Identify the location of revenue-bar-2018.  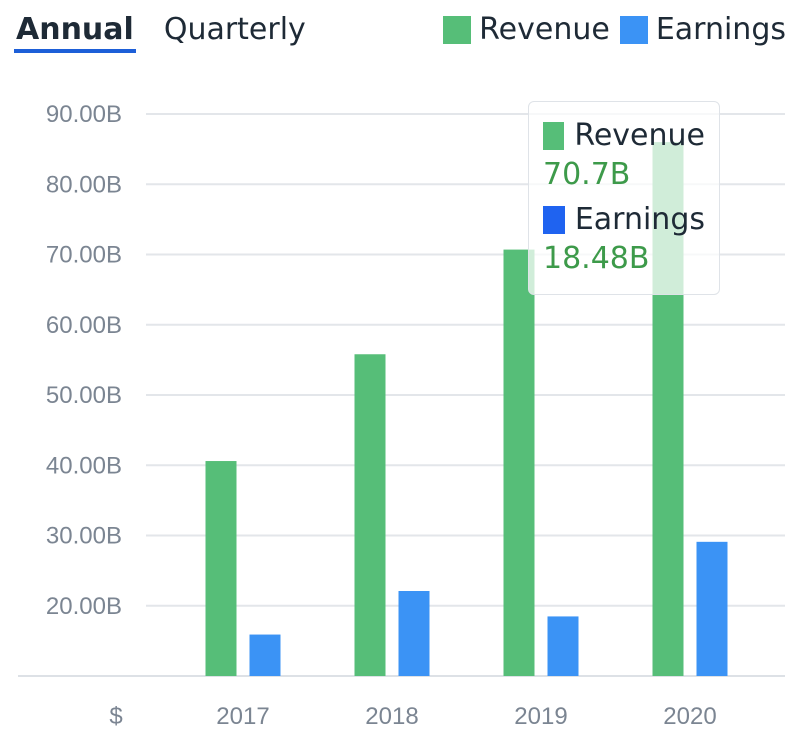
(370, 515).